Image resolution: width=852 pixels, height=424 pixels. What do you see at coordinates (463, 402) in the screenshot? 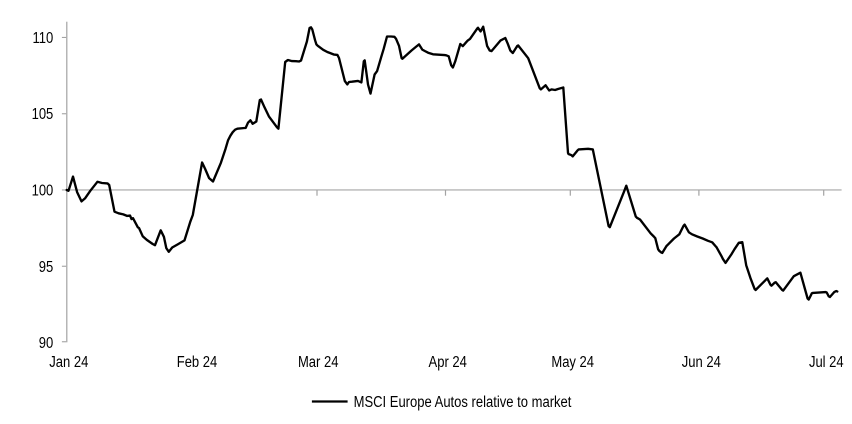
I see `svg-text:MSCI Europe Autos relative to: MSCI Europe Autos relative to market` at bounding box center [463, 402].